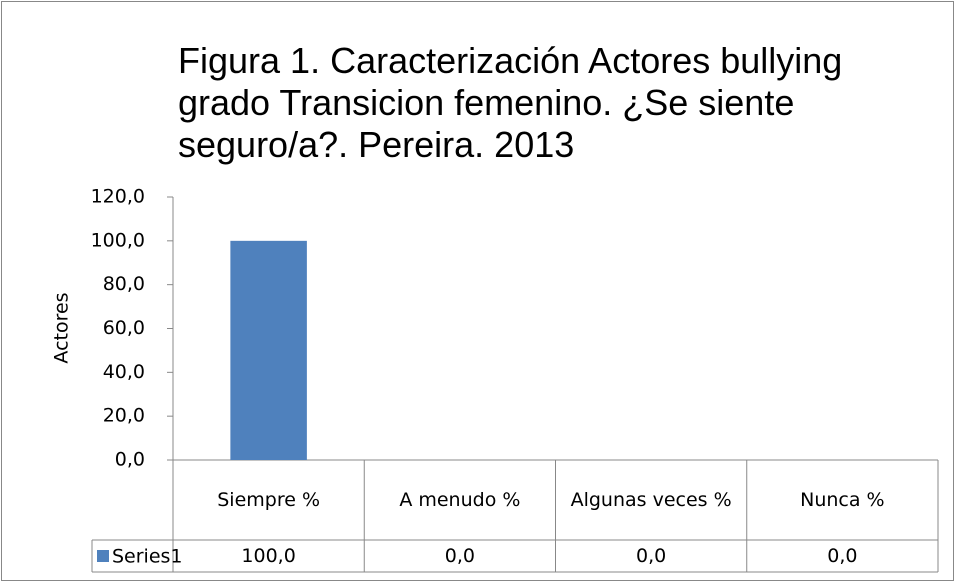 The width and height of the screenshot is (956, 587). Describe the element at coordinates (103, 556) in the screenshot. I see `legend-swatch` at that location.